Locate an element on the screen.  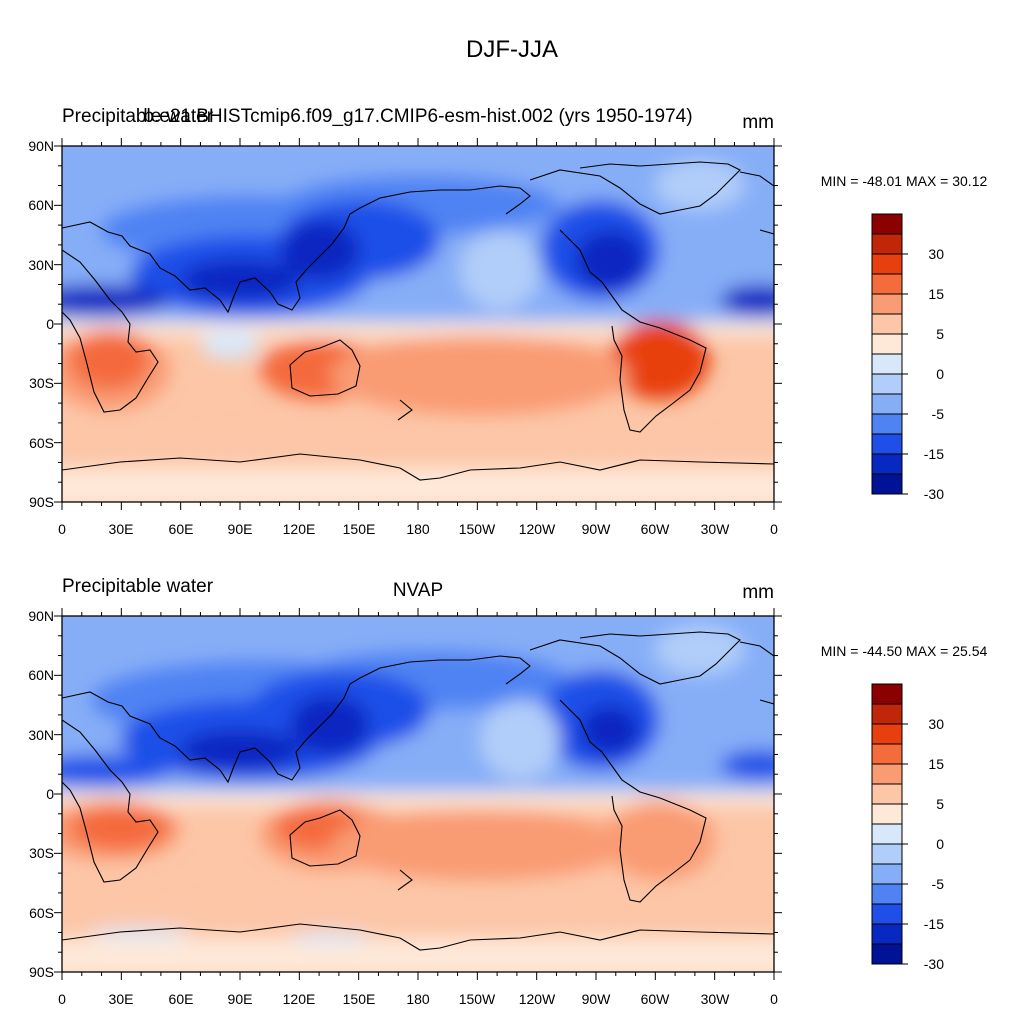
panel-2-colorbar: 30 15 5 0 -5 -15 -30 is located at coordinates (908, 827).